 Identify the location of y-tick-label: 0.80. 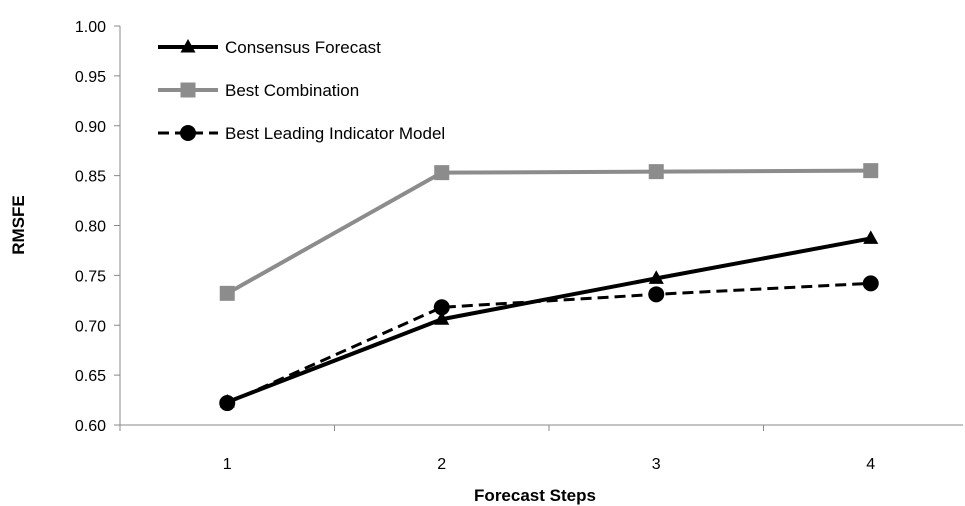
(90, 227).